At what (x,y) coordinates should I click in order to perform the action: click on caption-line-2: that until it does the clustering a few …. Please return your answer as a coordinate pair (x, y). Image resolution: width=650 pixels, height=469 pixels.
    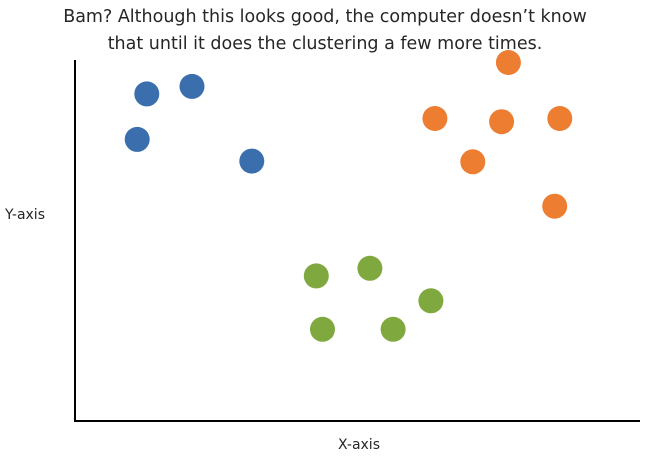
    Looking at the image, I should click on (325, 44).